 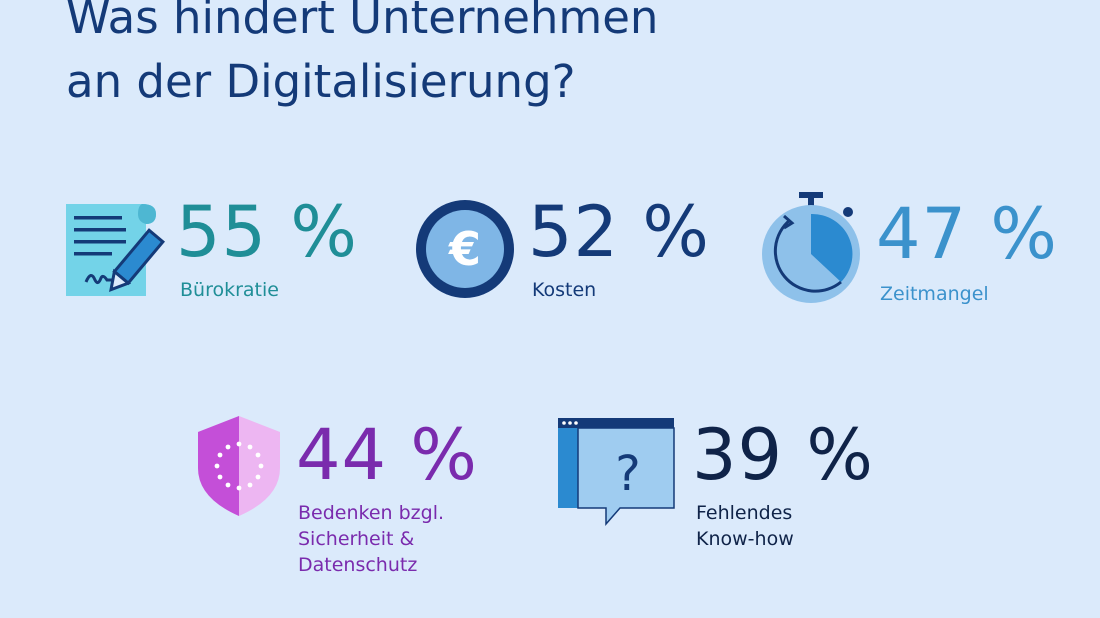 I want to click on category-label: Kosten, so click(x=564, y=290).